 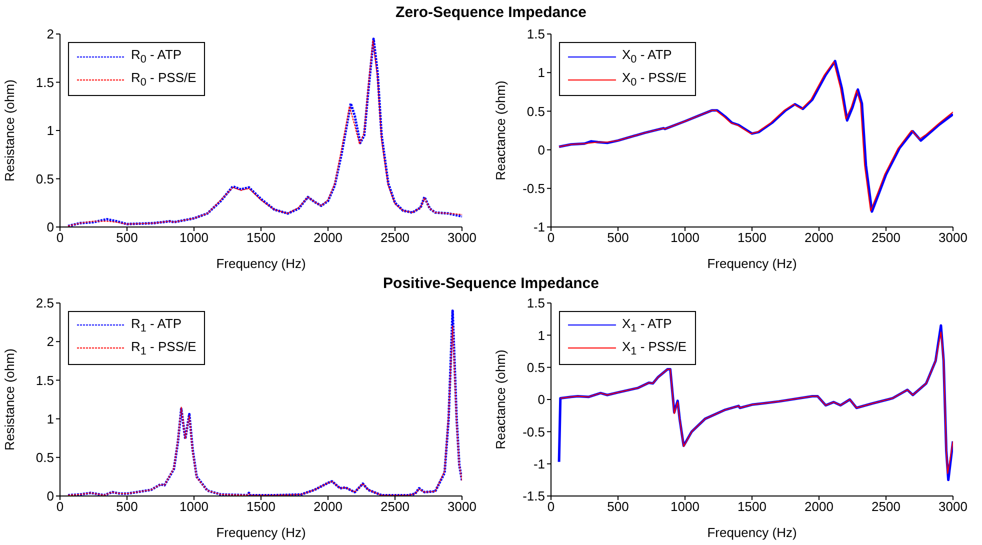 What do you see at coordinates (45, 302) in the screenshot?
I see `y-tick-label: 2.5` at bounding box center [45, 302].